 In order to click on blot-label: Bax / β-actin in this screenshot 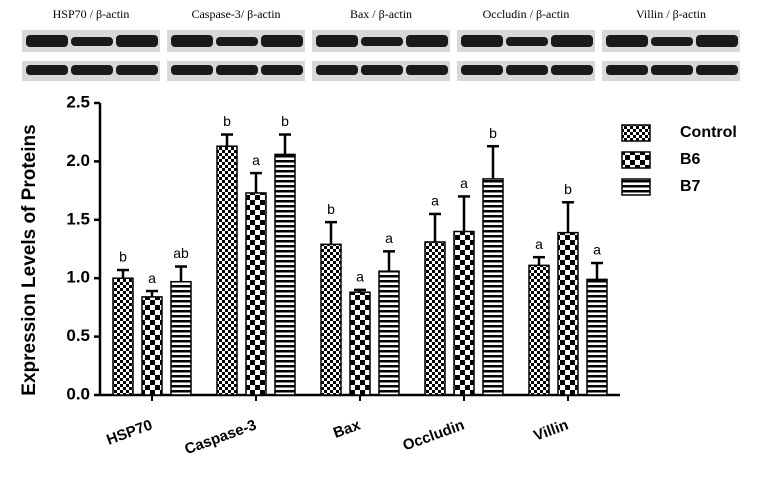, I will do `click(381, 14)`.